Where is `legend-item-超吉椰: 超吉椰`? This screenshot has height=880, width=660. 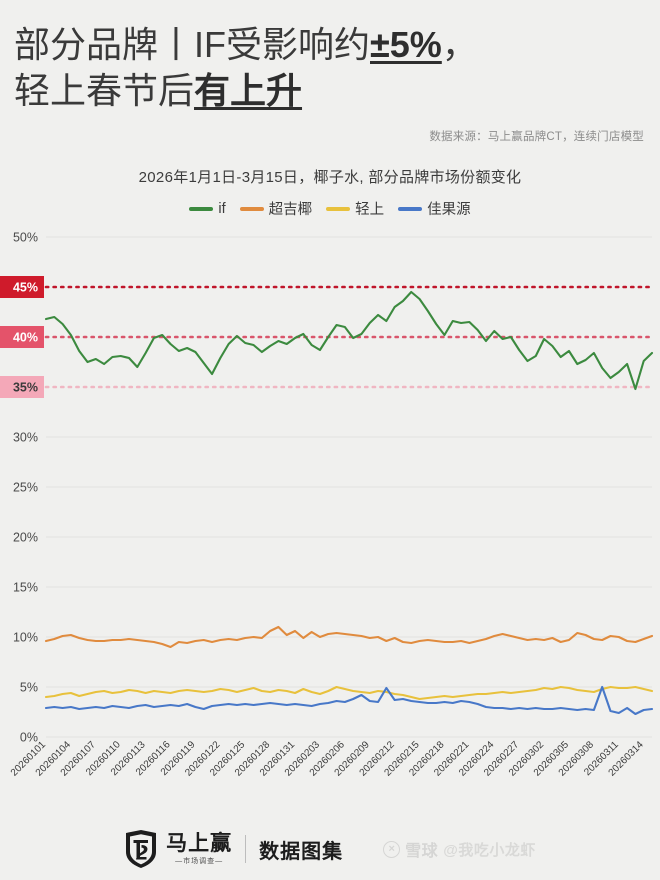 legend-item-超吉椰: 超吉椰 is located at coordinates (276, 208).